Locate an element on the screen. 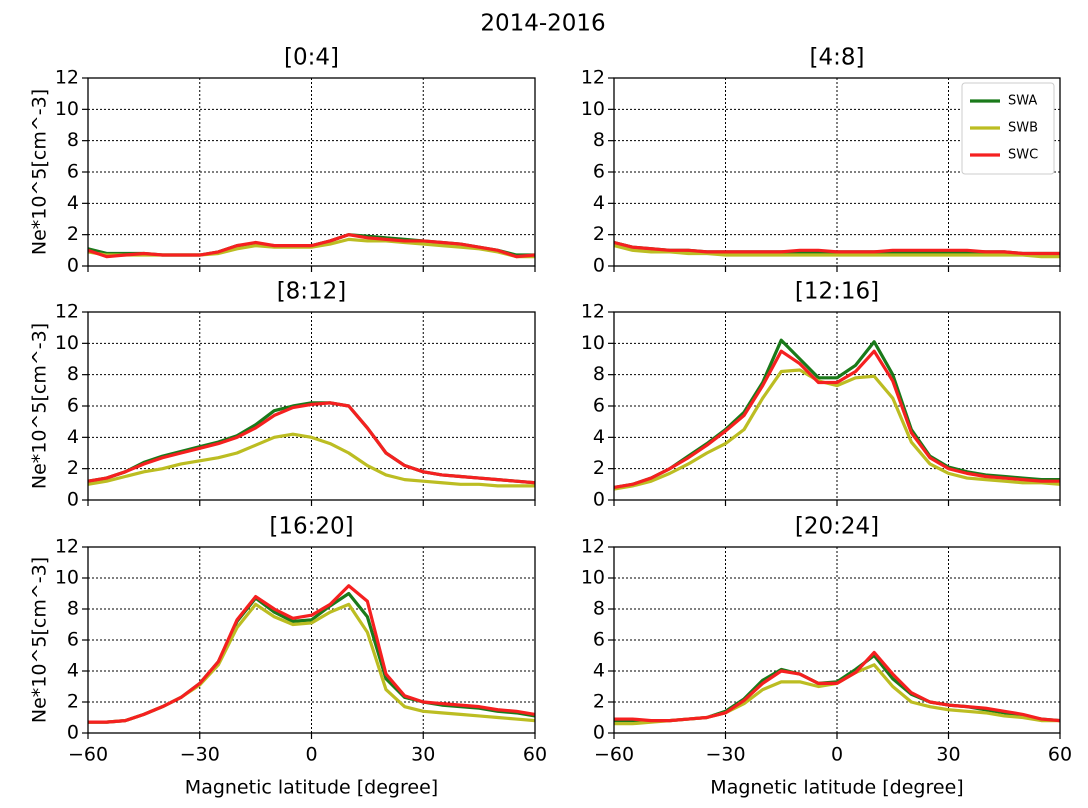 This screenshot has width=1088, height=808. panel-title: [8:12] is located at coordinates (312, 292).